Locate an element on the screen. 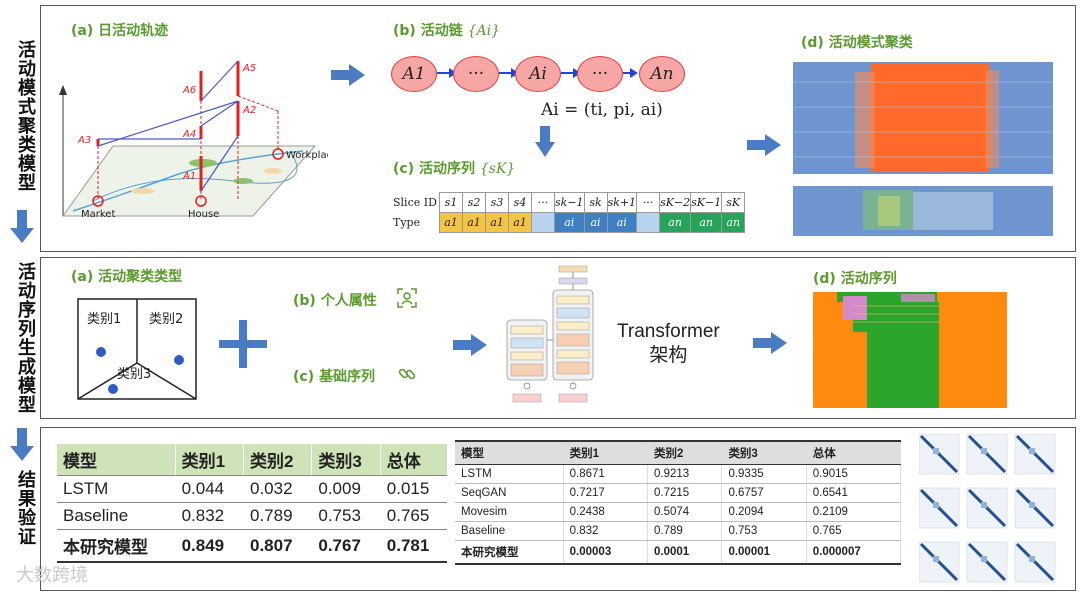 The width and height of the screenshot is (1080, 595). confusion-matrix-thumbnails is located at coordinates (988, 509).